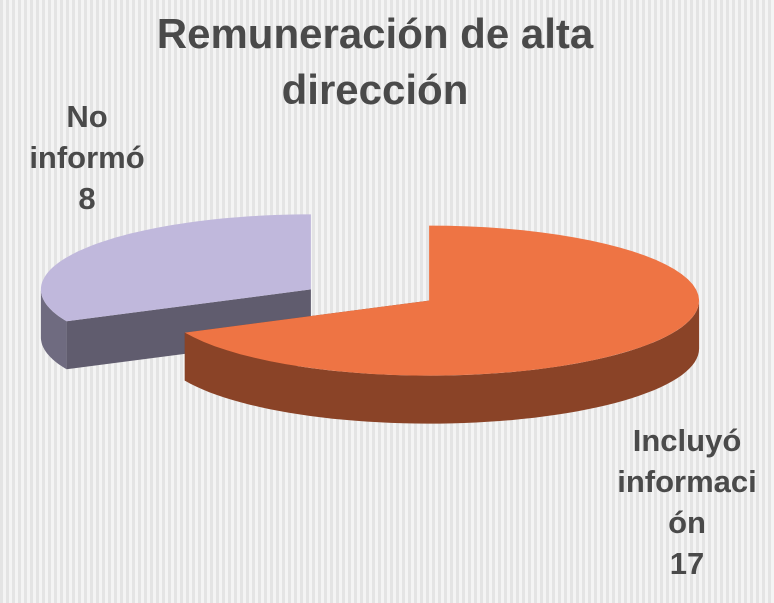 This screenshot has width=774, height=603. I want to click on data-label: No informó 8, so click(87, 157).